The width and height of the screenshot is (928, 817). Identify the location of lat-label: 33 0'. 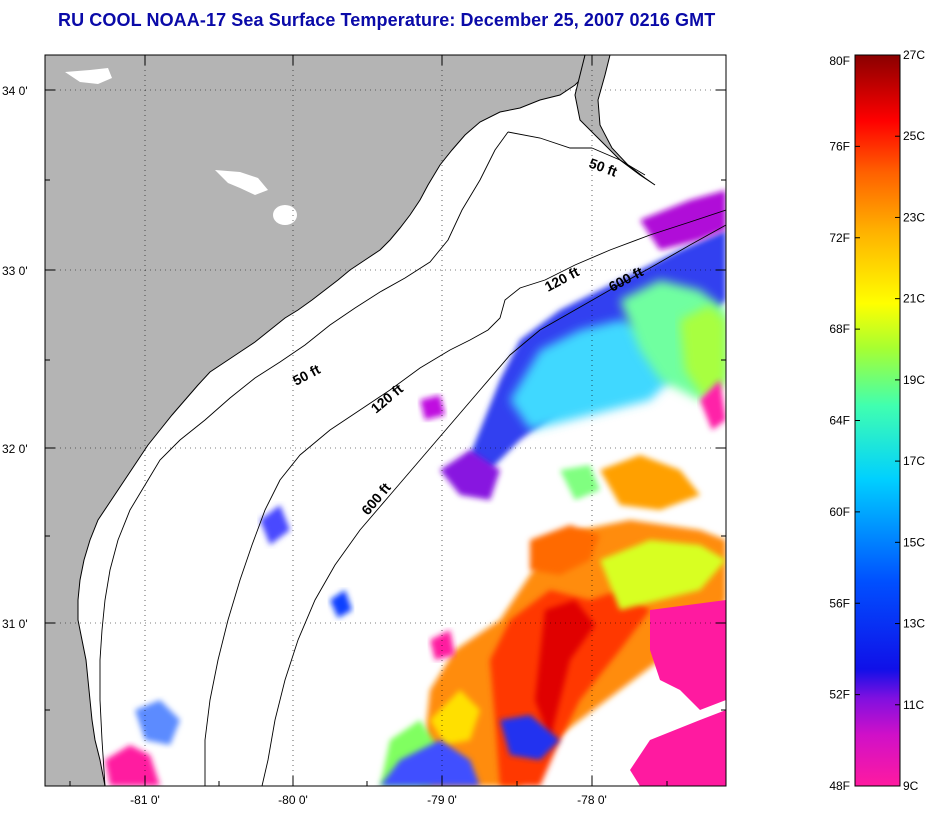
(15, 271).